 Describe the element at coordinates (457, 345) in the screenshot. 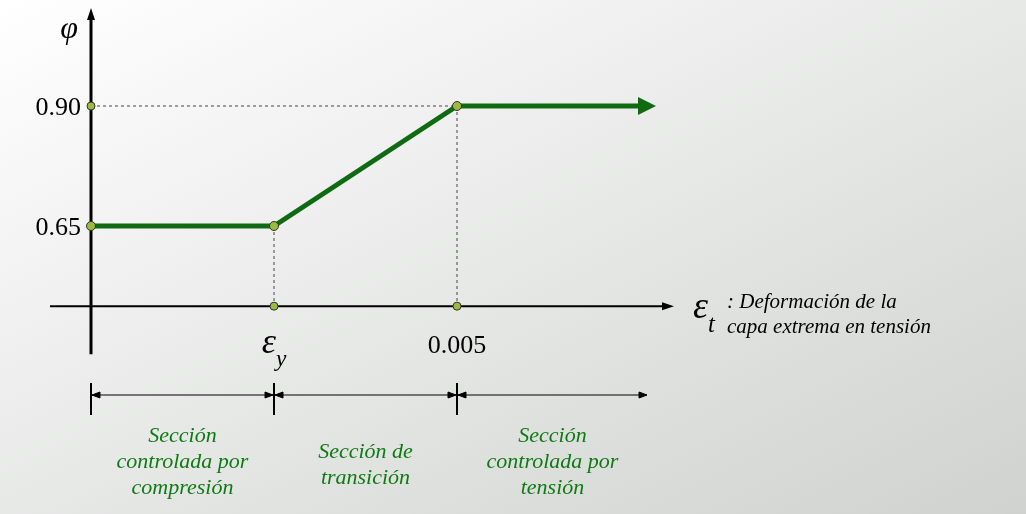

I see `x-tick-label: 0.005` at that location.